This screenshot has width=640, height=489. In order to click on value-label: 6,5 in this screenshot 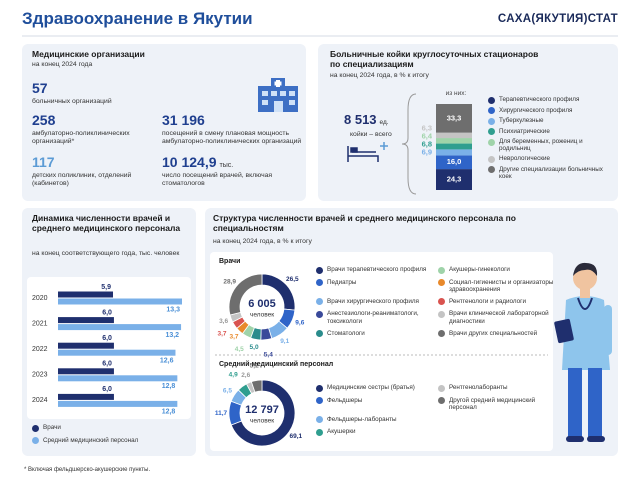, I will do `click(227, 391)`.